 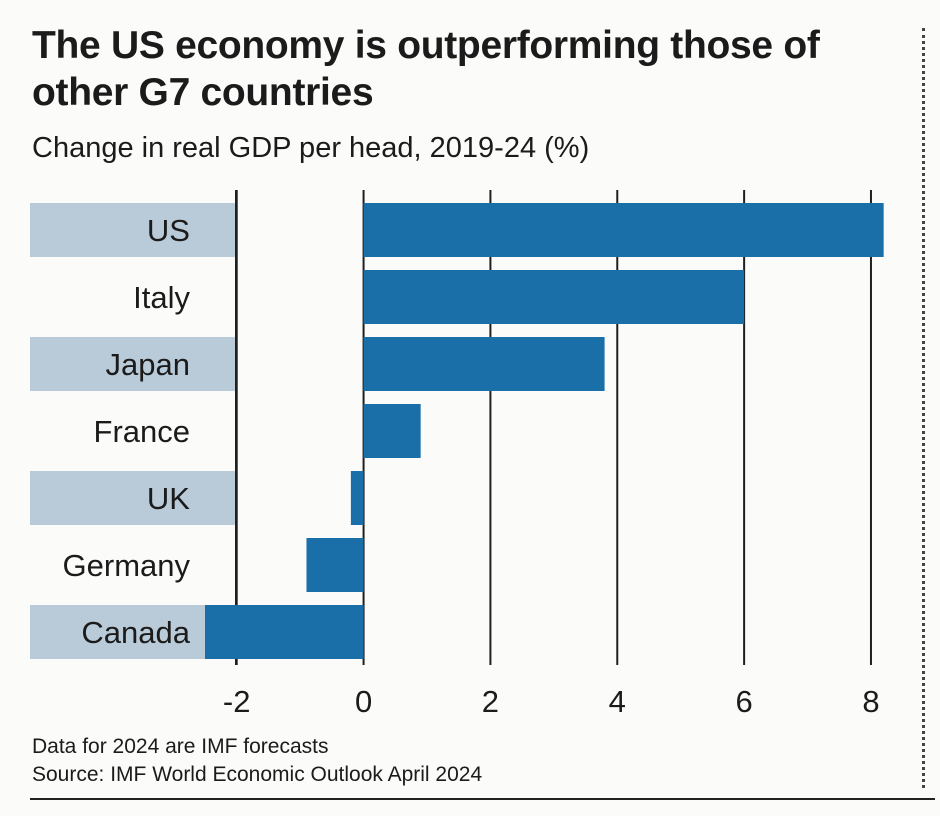 What do you see at coordinates (161, 297) in the screenshot?
I see `category-label: Italy` at bounding box center [161, 297].